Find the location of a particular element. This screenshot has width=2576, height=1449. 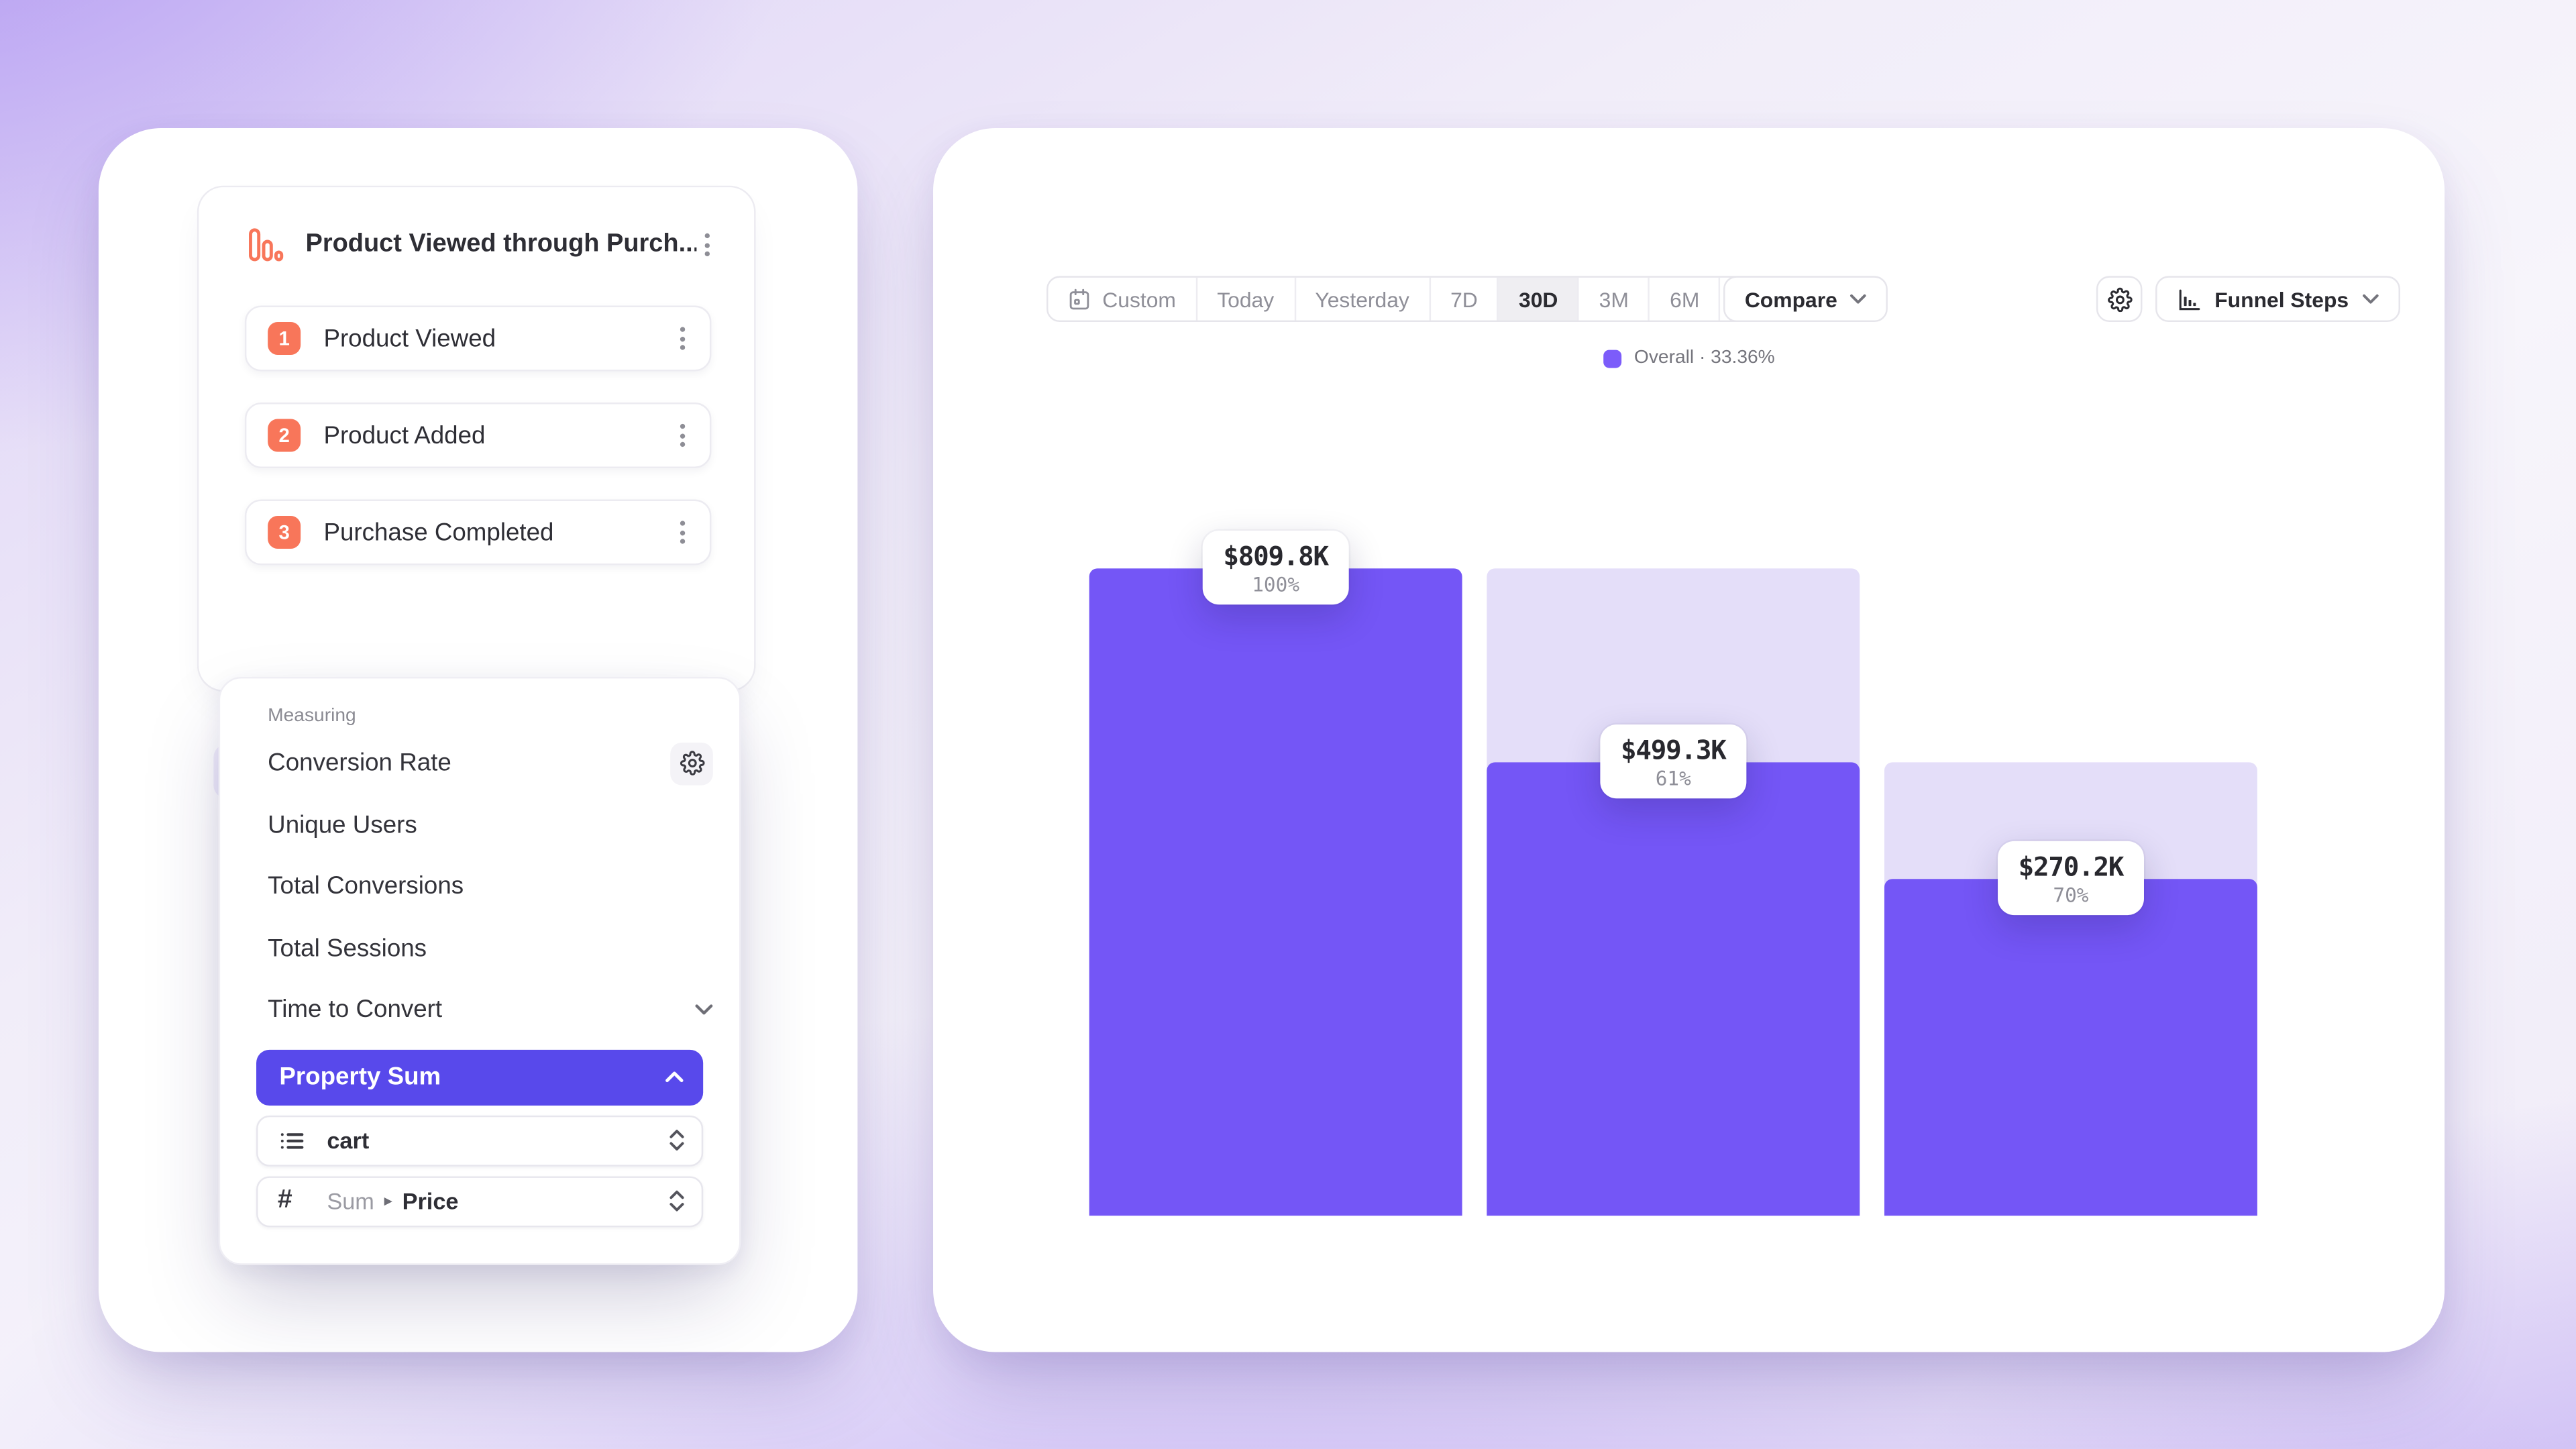

date-range-today: Today is located at coordinates (1246, 299).